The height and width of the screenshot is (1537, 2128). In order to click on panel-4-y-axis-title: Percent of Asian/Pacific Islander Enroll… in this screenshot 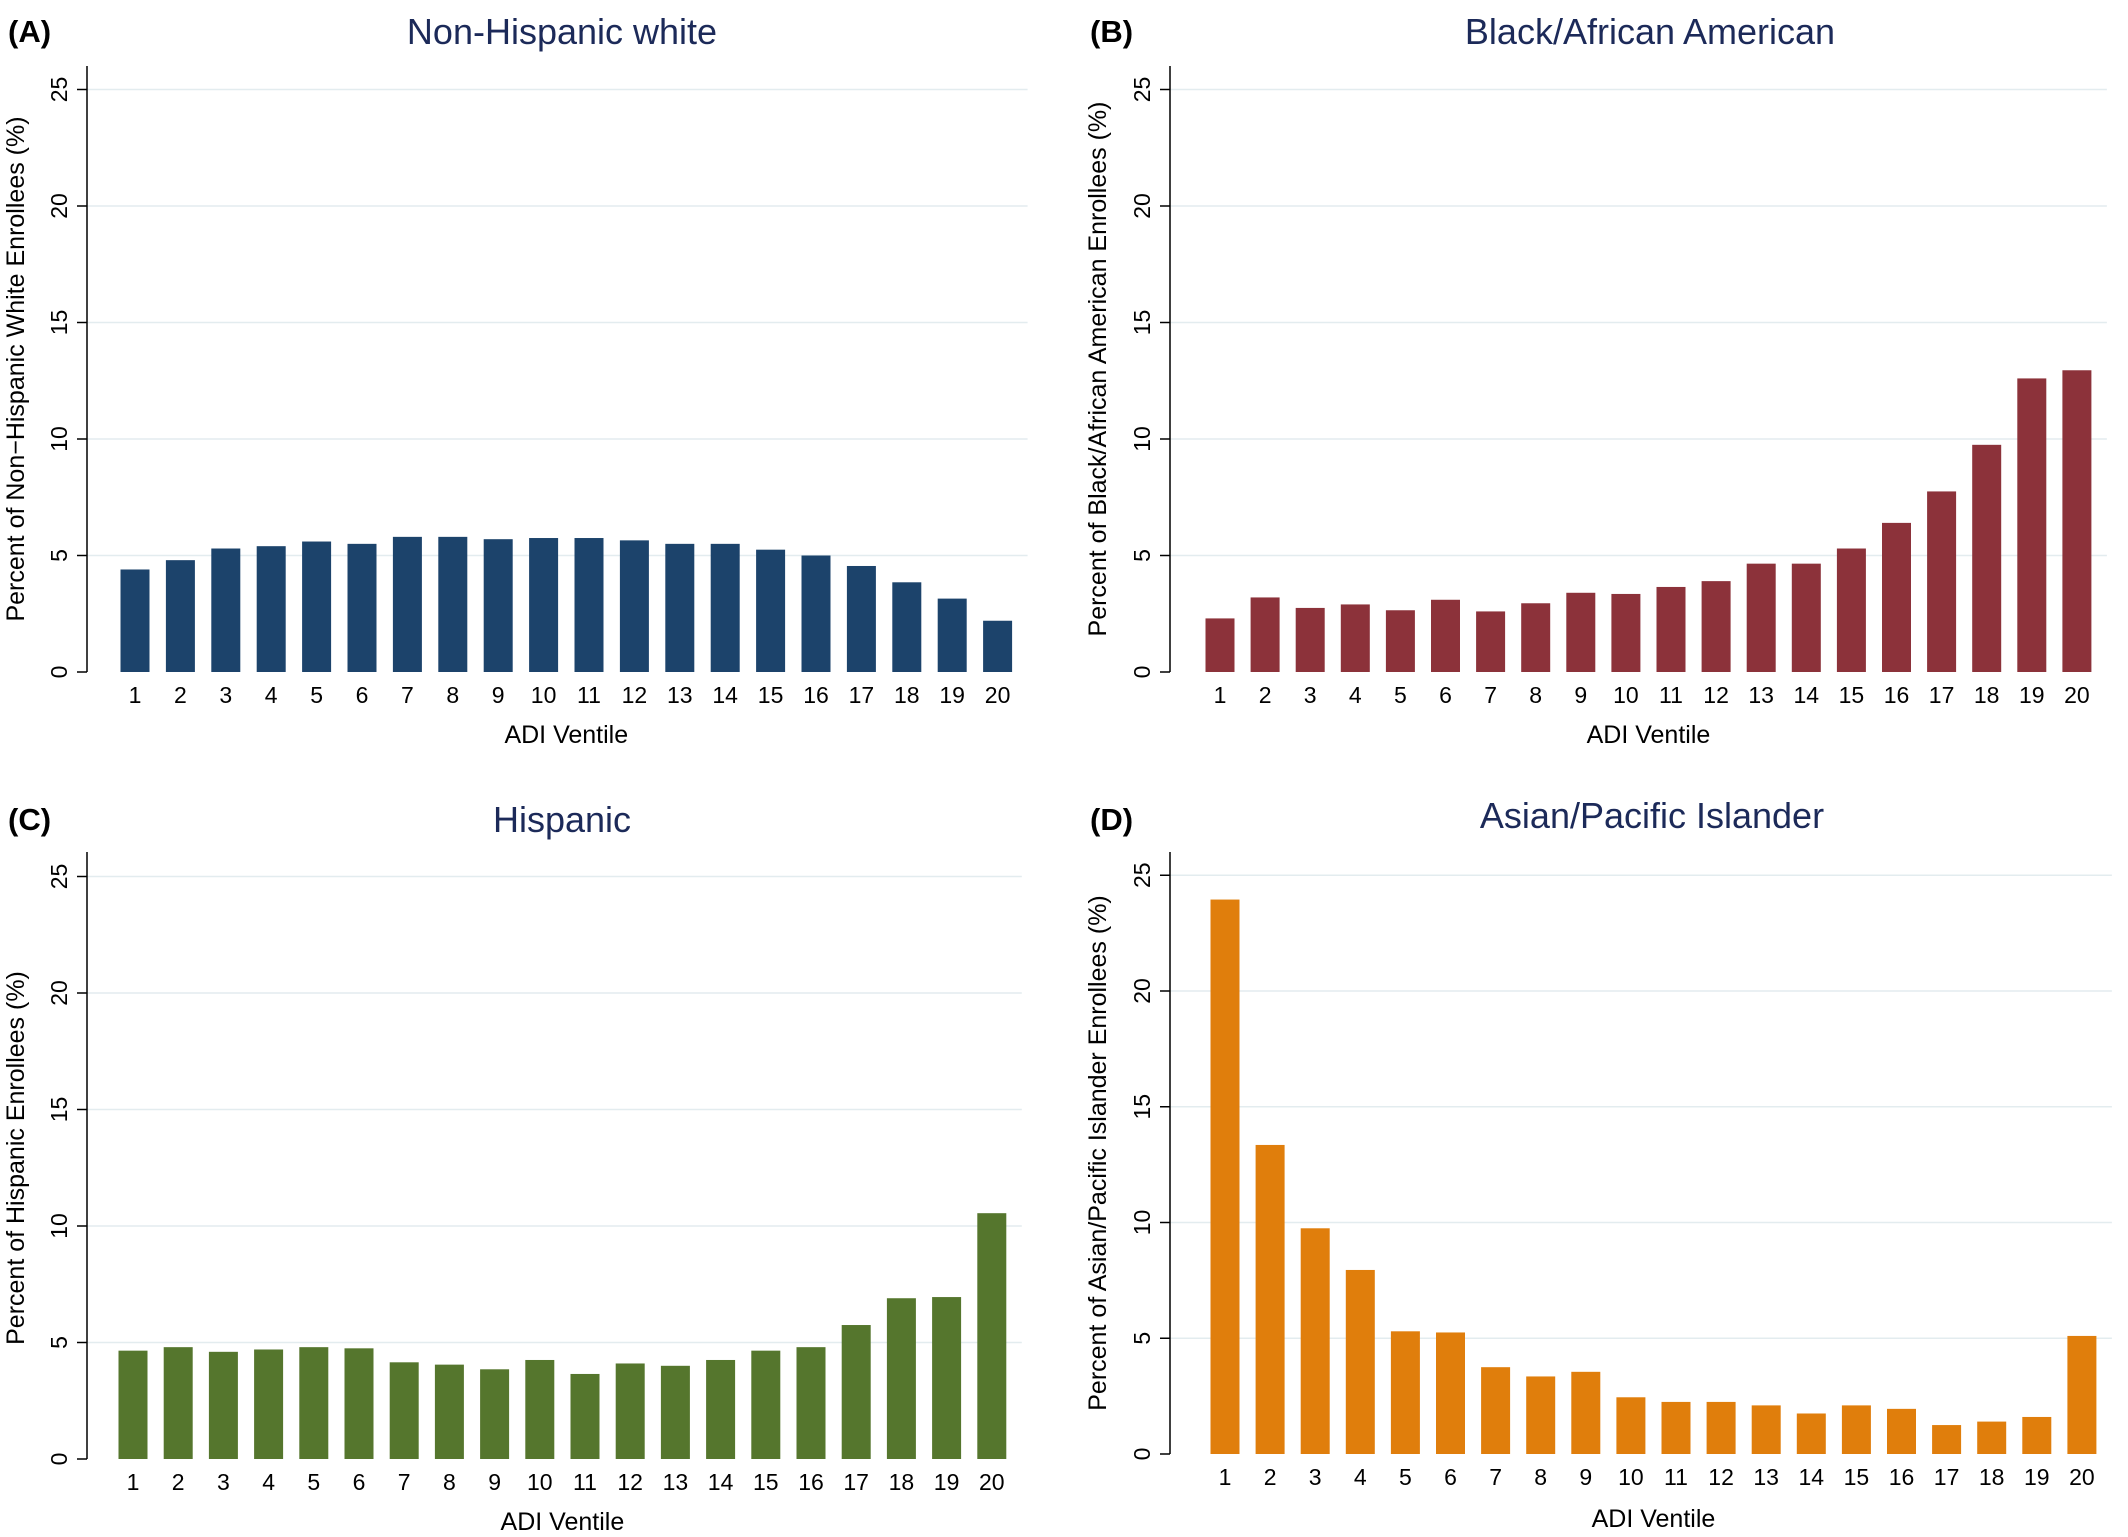, I will do `click(1098, 1153)`.